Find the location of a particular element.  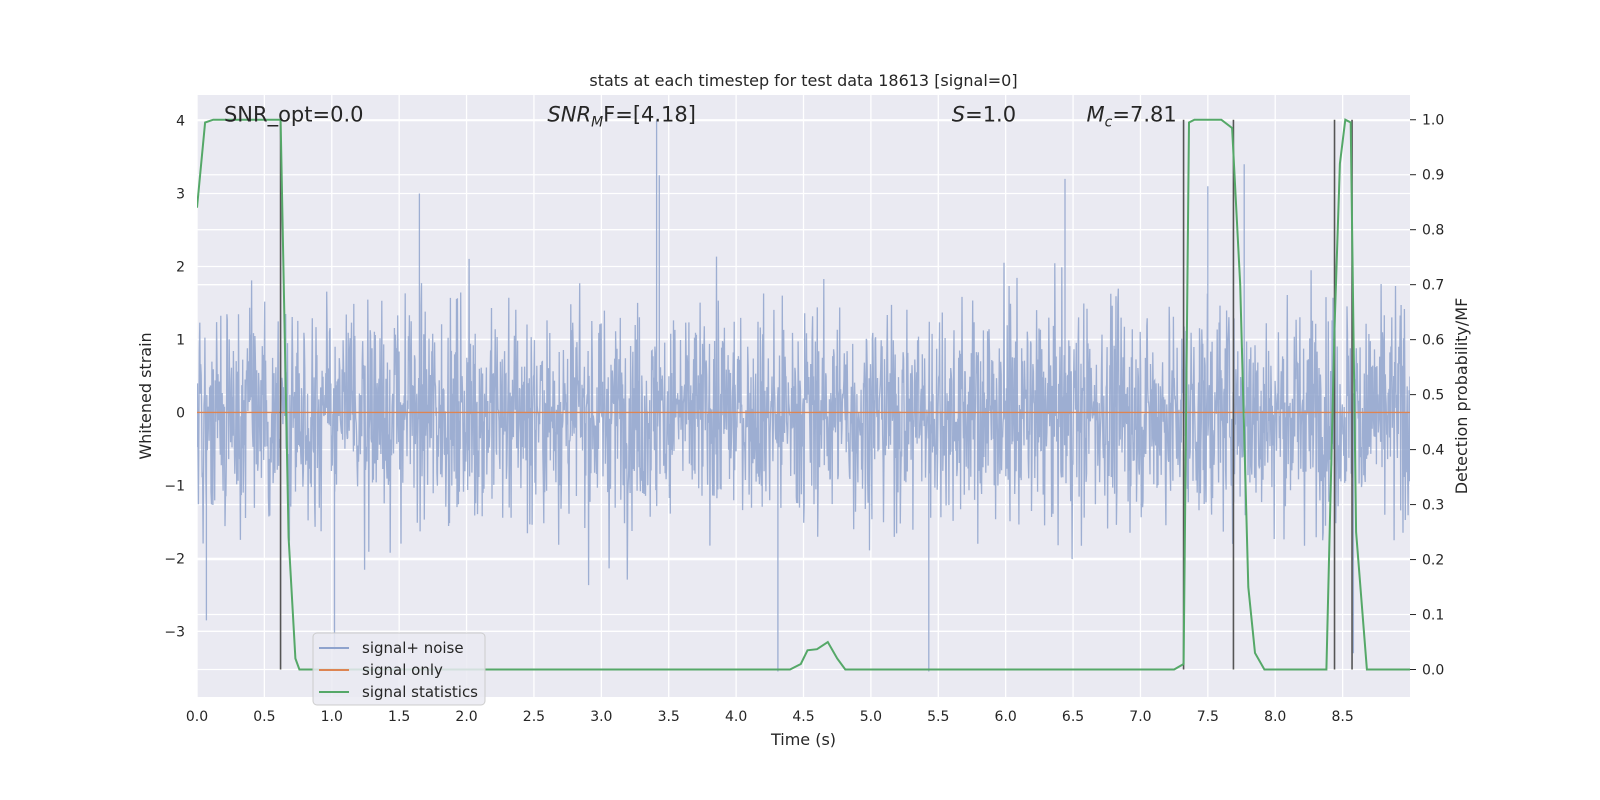

y-tick-label: −2 is located at coordinates (174, 559).